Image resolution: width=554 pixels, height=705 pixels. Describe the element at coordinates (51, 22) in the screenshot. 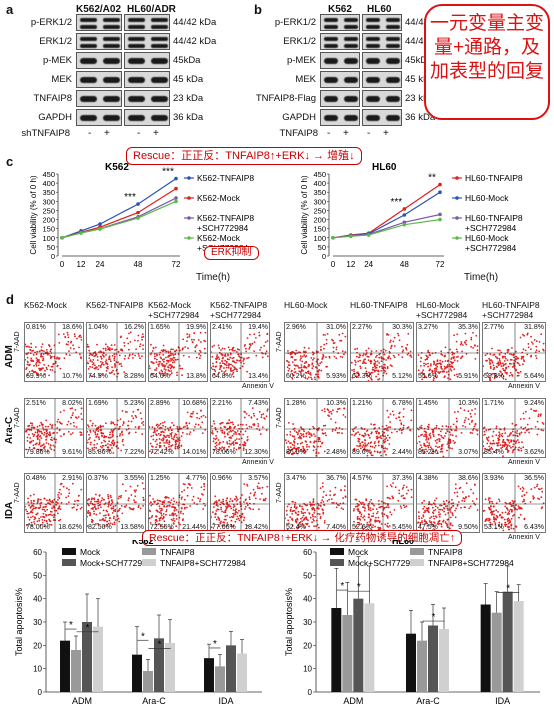

I see `panel-a-row-label: p-ERK1/2` at that location.